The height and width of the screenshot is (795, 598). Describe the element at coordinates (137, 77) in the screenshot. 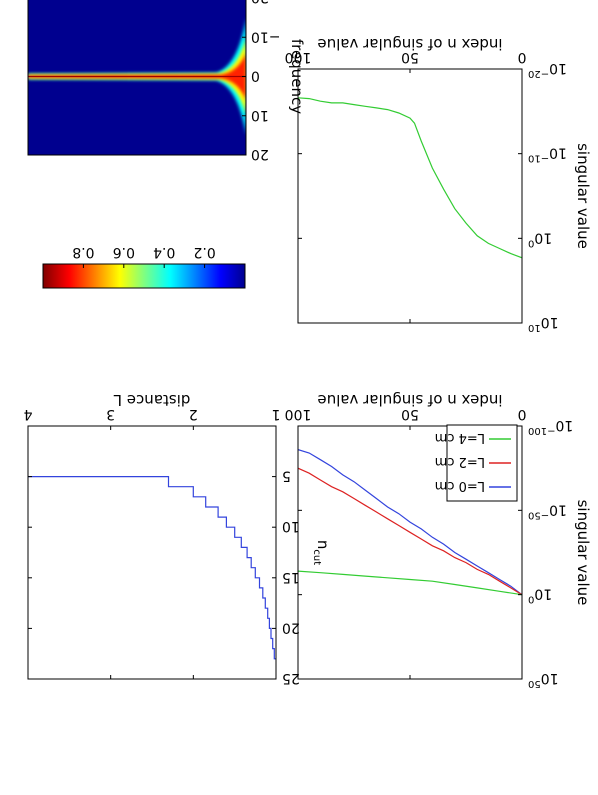

I see `spectrogram-field` at that location.